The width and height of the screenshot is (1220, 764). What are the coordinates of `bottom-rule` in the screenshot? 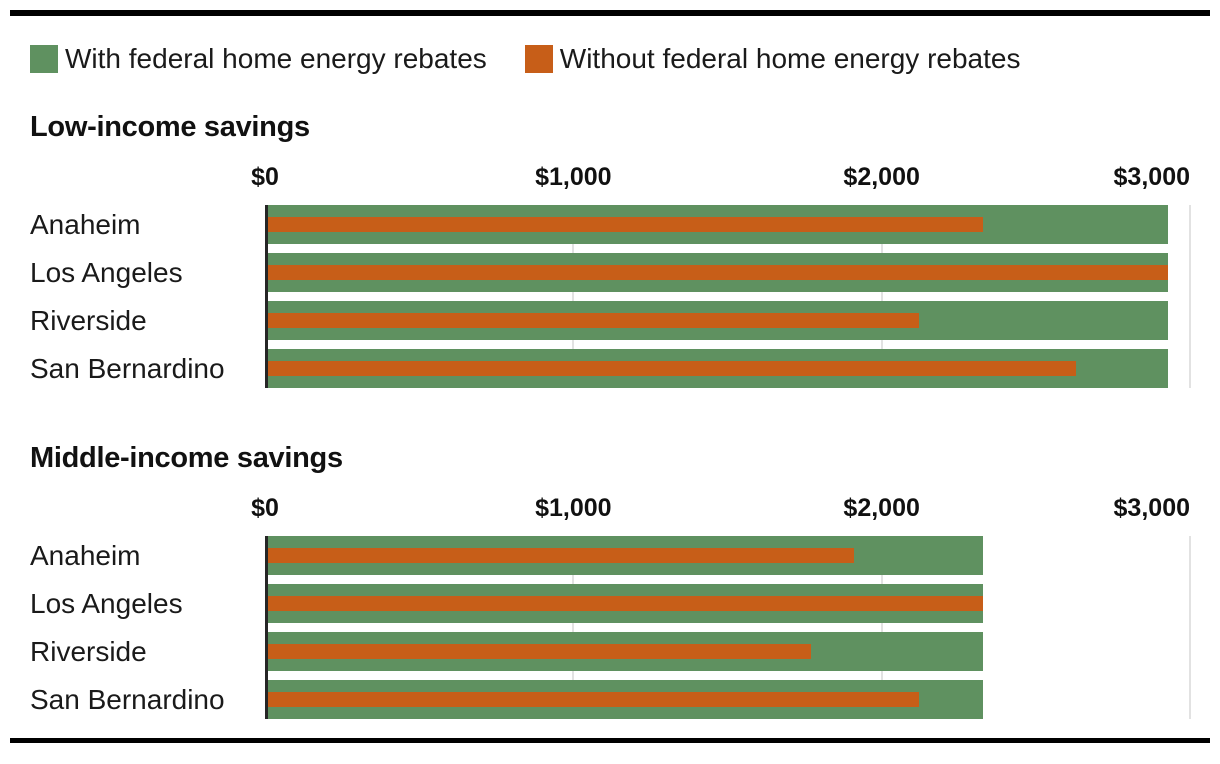 It's located at (610, 740).